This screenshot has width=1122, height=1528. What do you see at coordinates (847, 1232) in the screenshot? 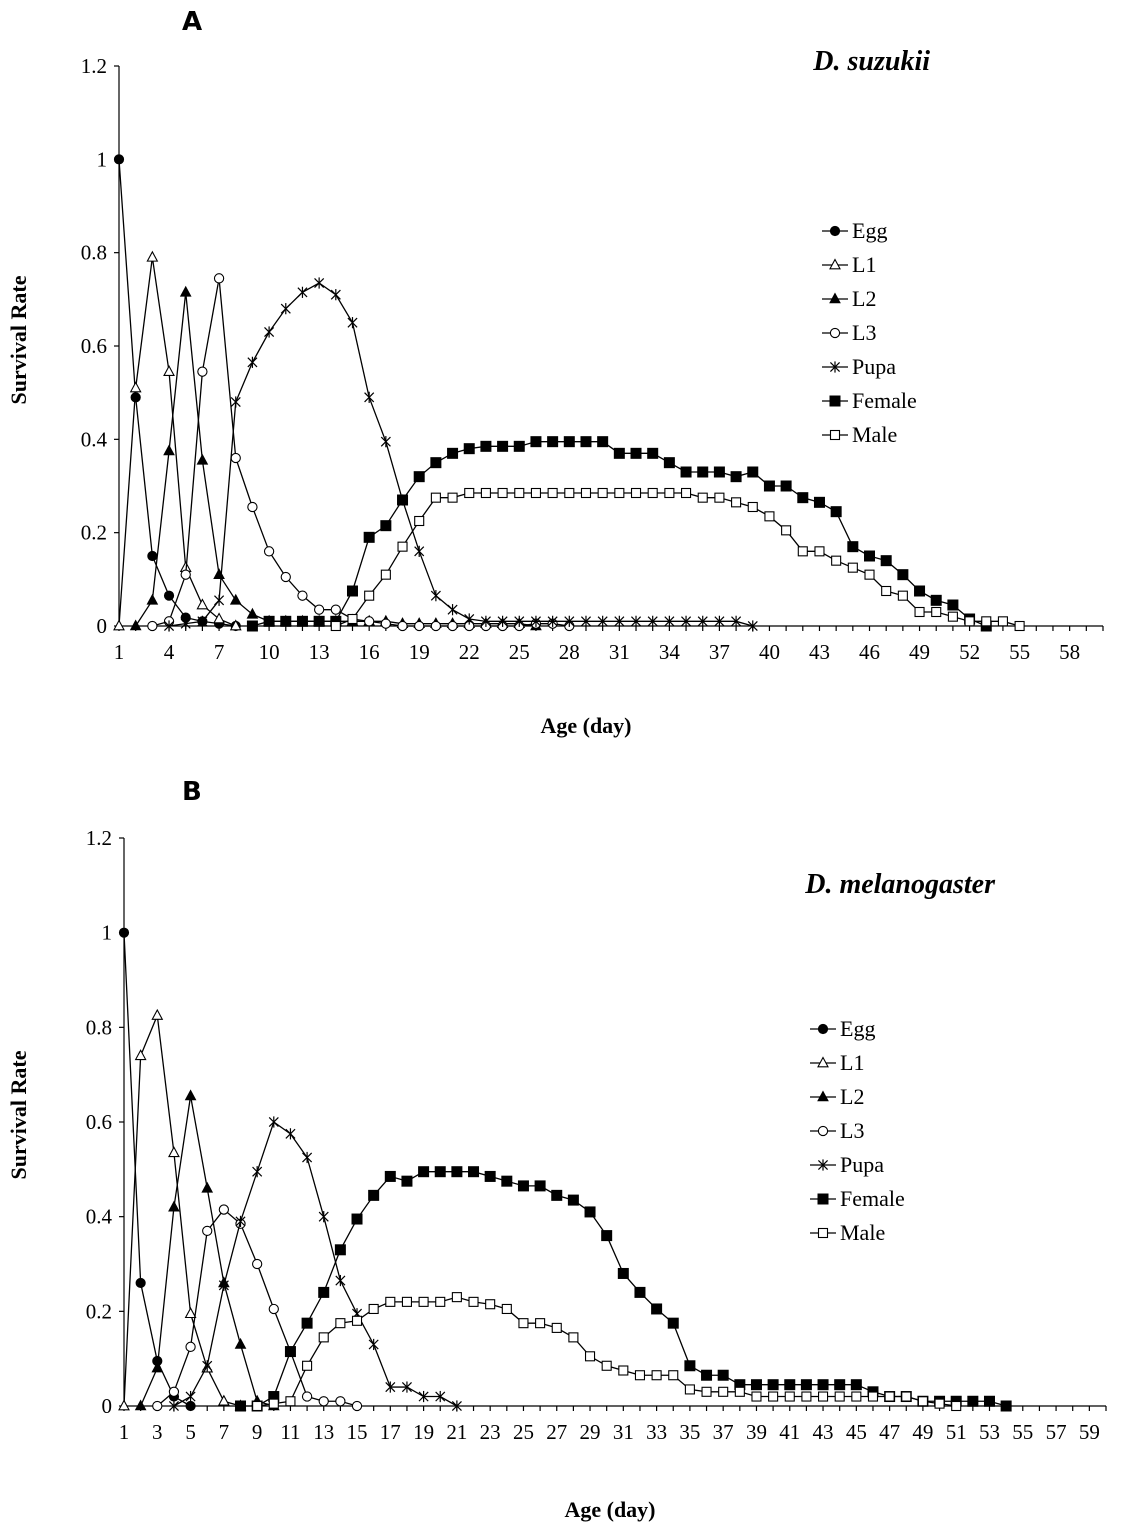
I see `panel-b-legend-item-male: Male` at bounding box center [847, 1232].